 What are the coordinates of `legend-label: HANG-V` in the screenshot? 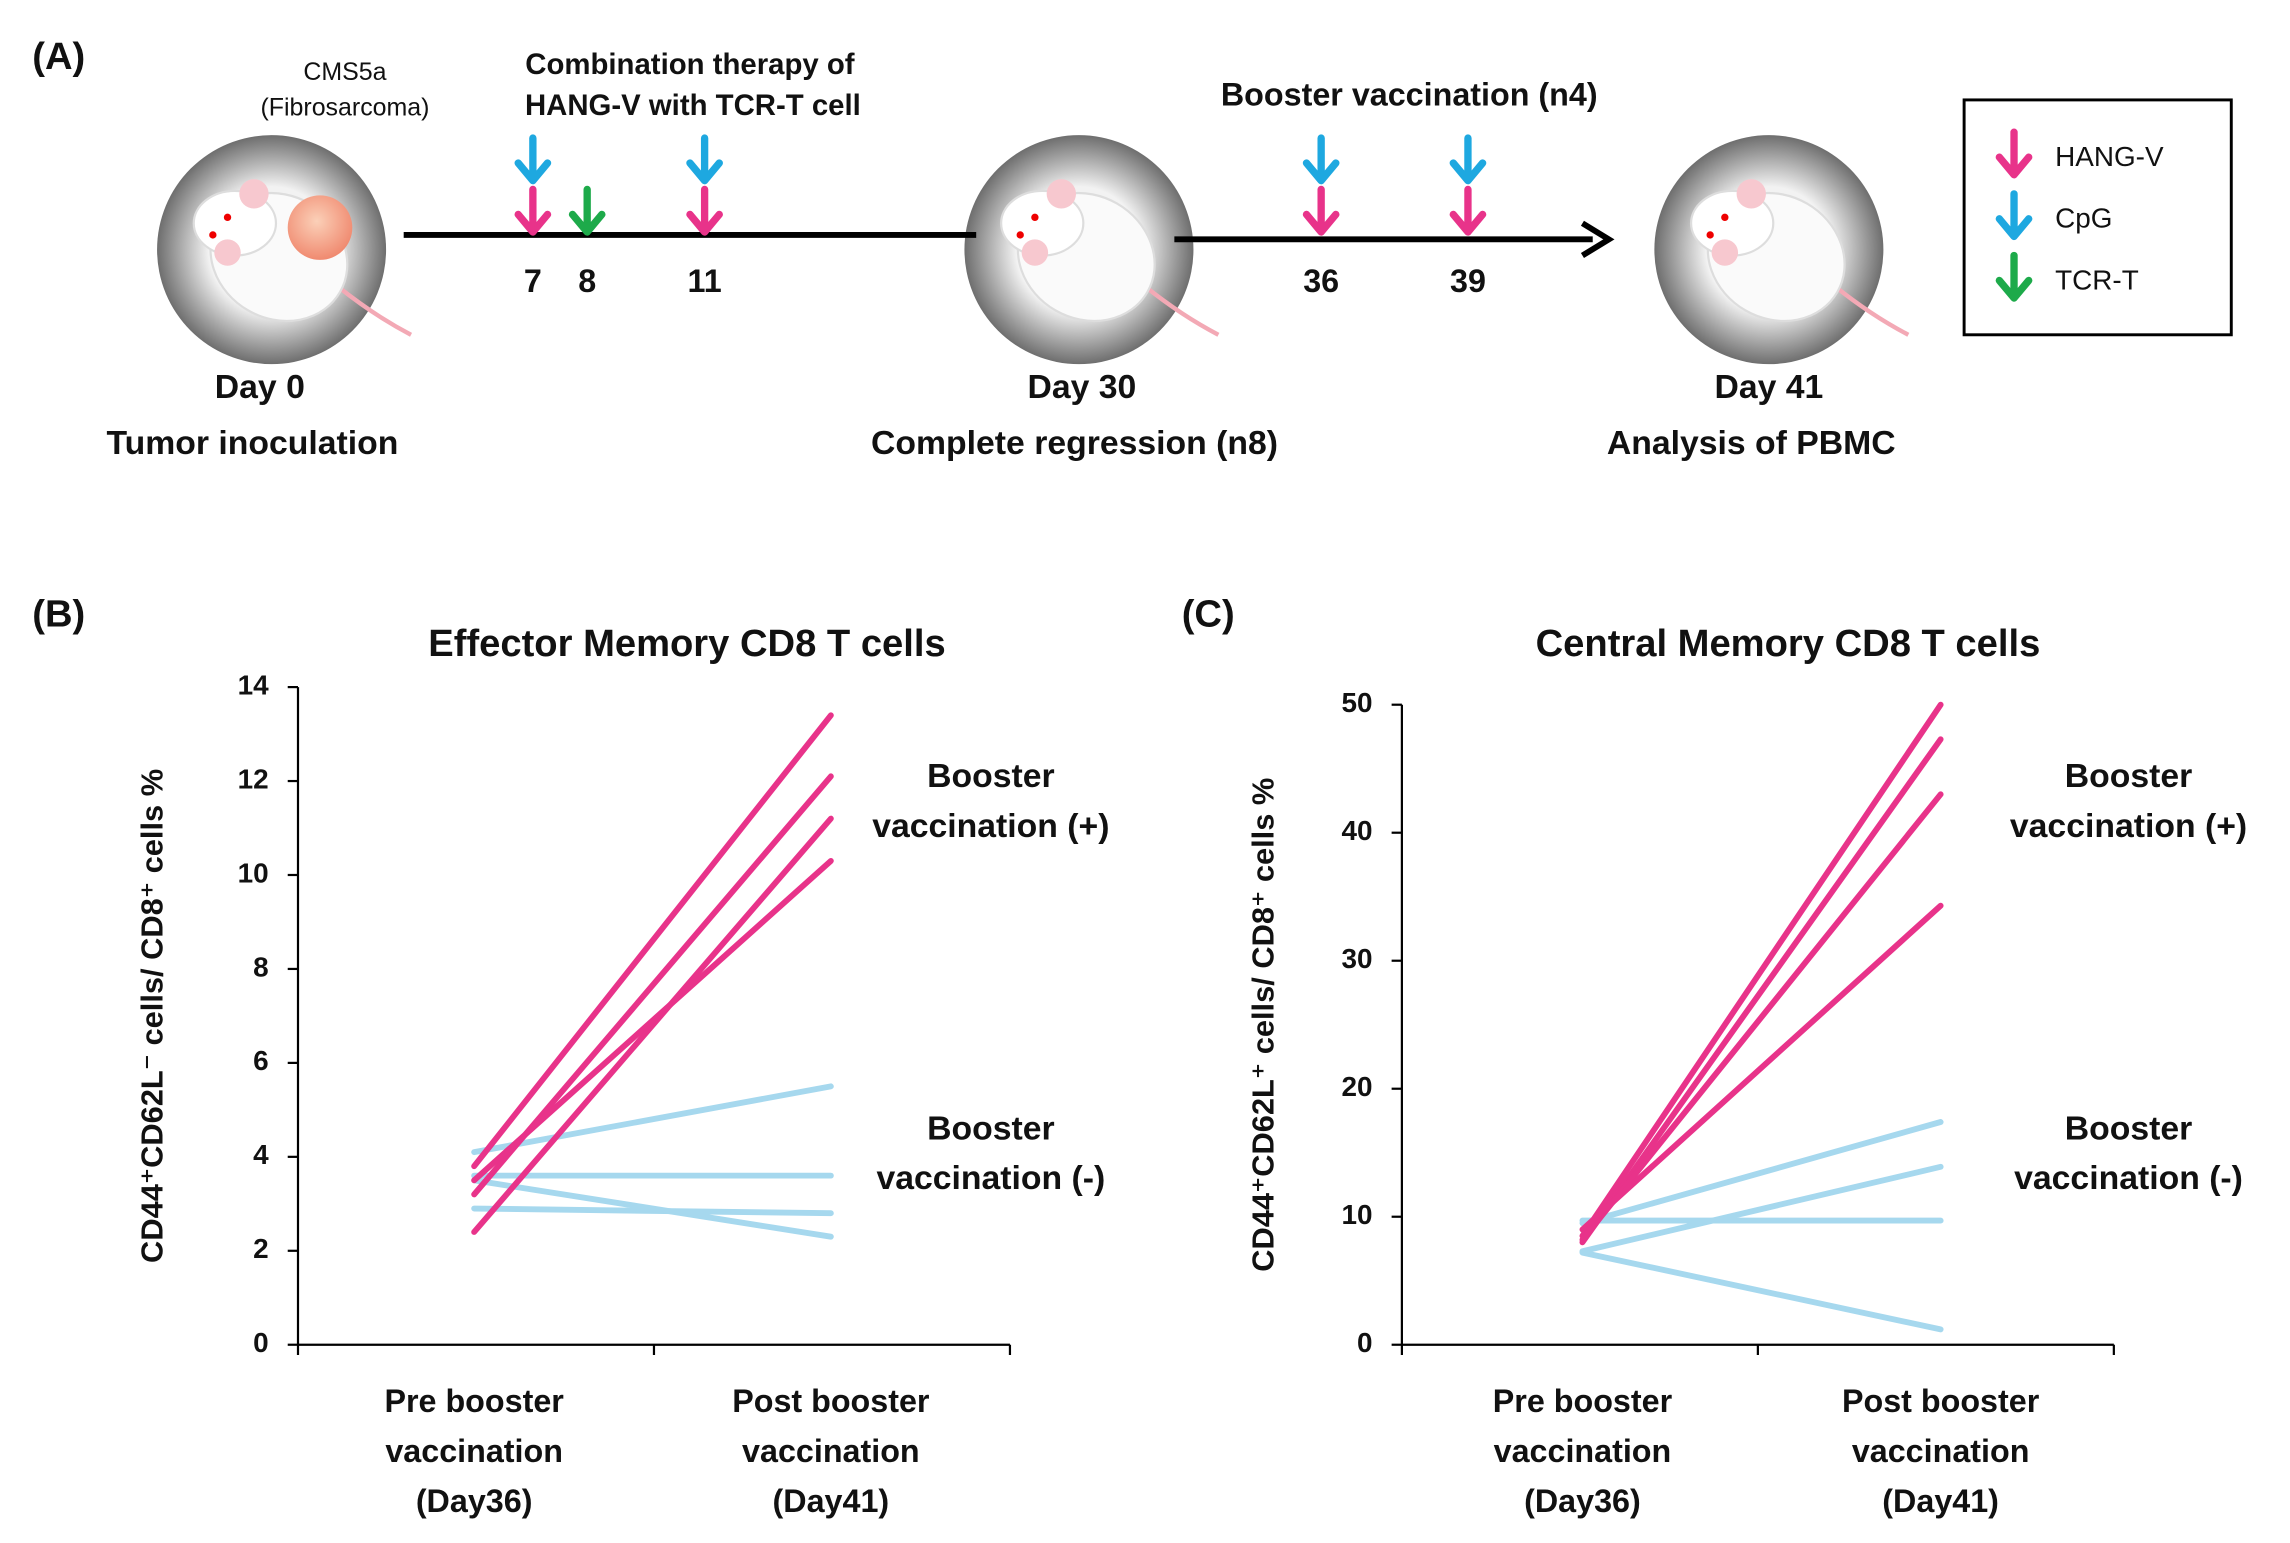 It's located at (2109, 156).